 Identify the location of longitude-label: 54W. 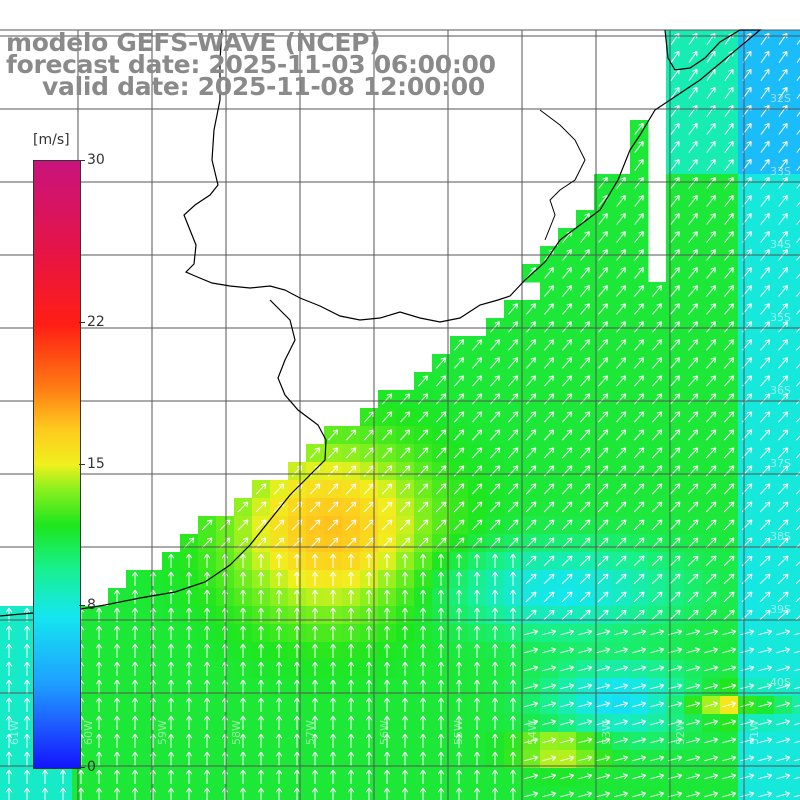
(532, 732).